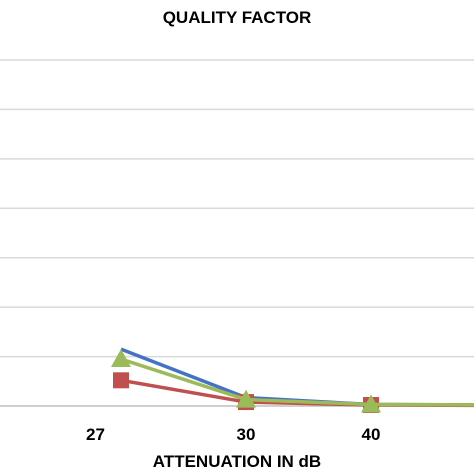 Image resolution: width=474 pixels, height=474 pixels. Describe the element at coordinates (121, 380) in the screenshot. I see `data-point-square` at that location.